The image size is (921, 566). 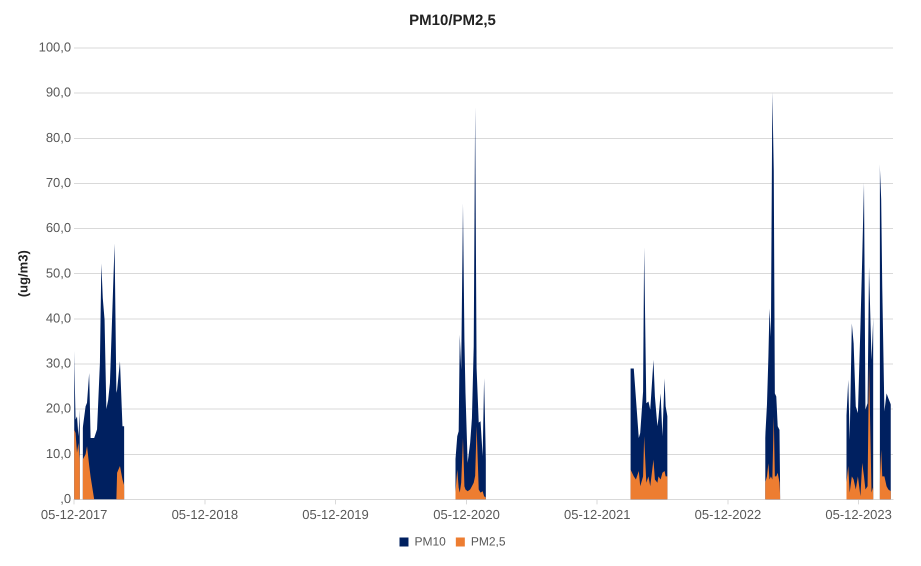 What do you see at coordinates (55, 47) in the screenshot?
I see `y-tick-label: 100,0` at bounding box center [55, 47].